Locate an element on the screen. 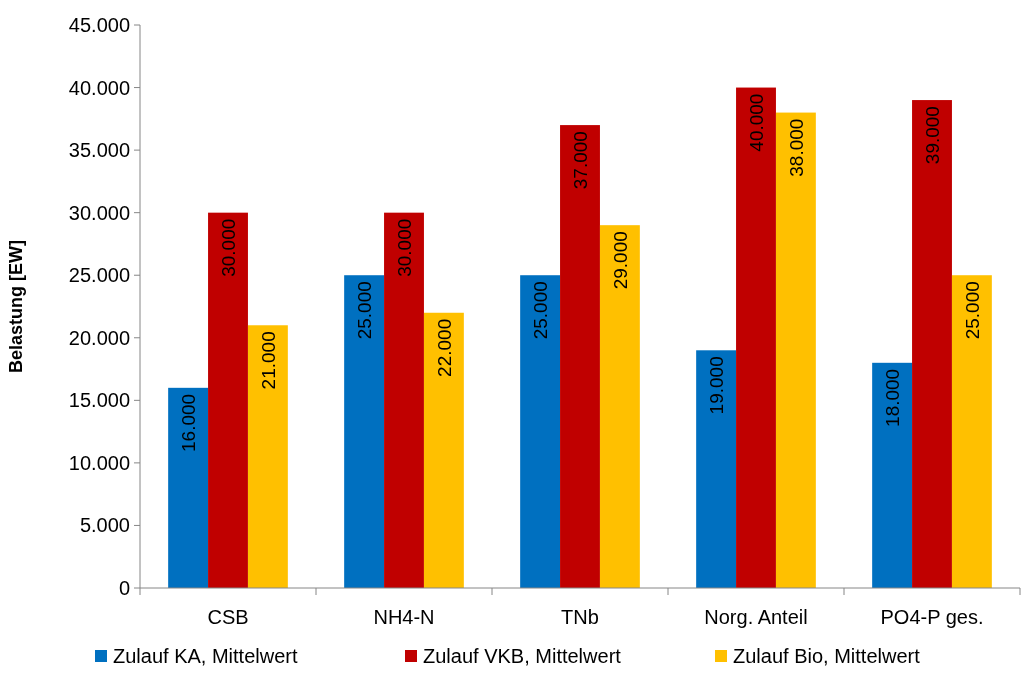 This screenshot has height=677, width=1035. x-tick-label: CSB is located at coordinates (228, 617).